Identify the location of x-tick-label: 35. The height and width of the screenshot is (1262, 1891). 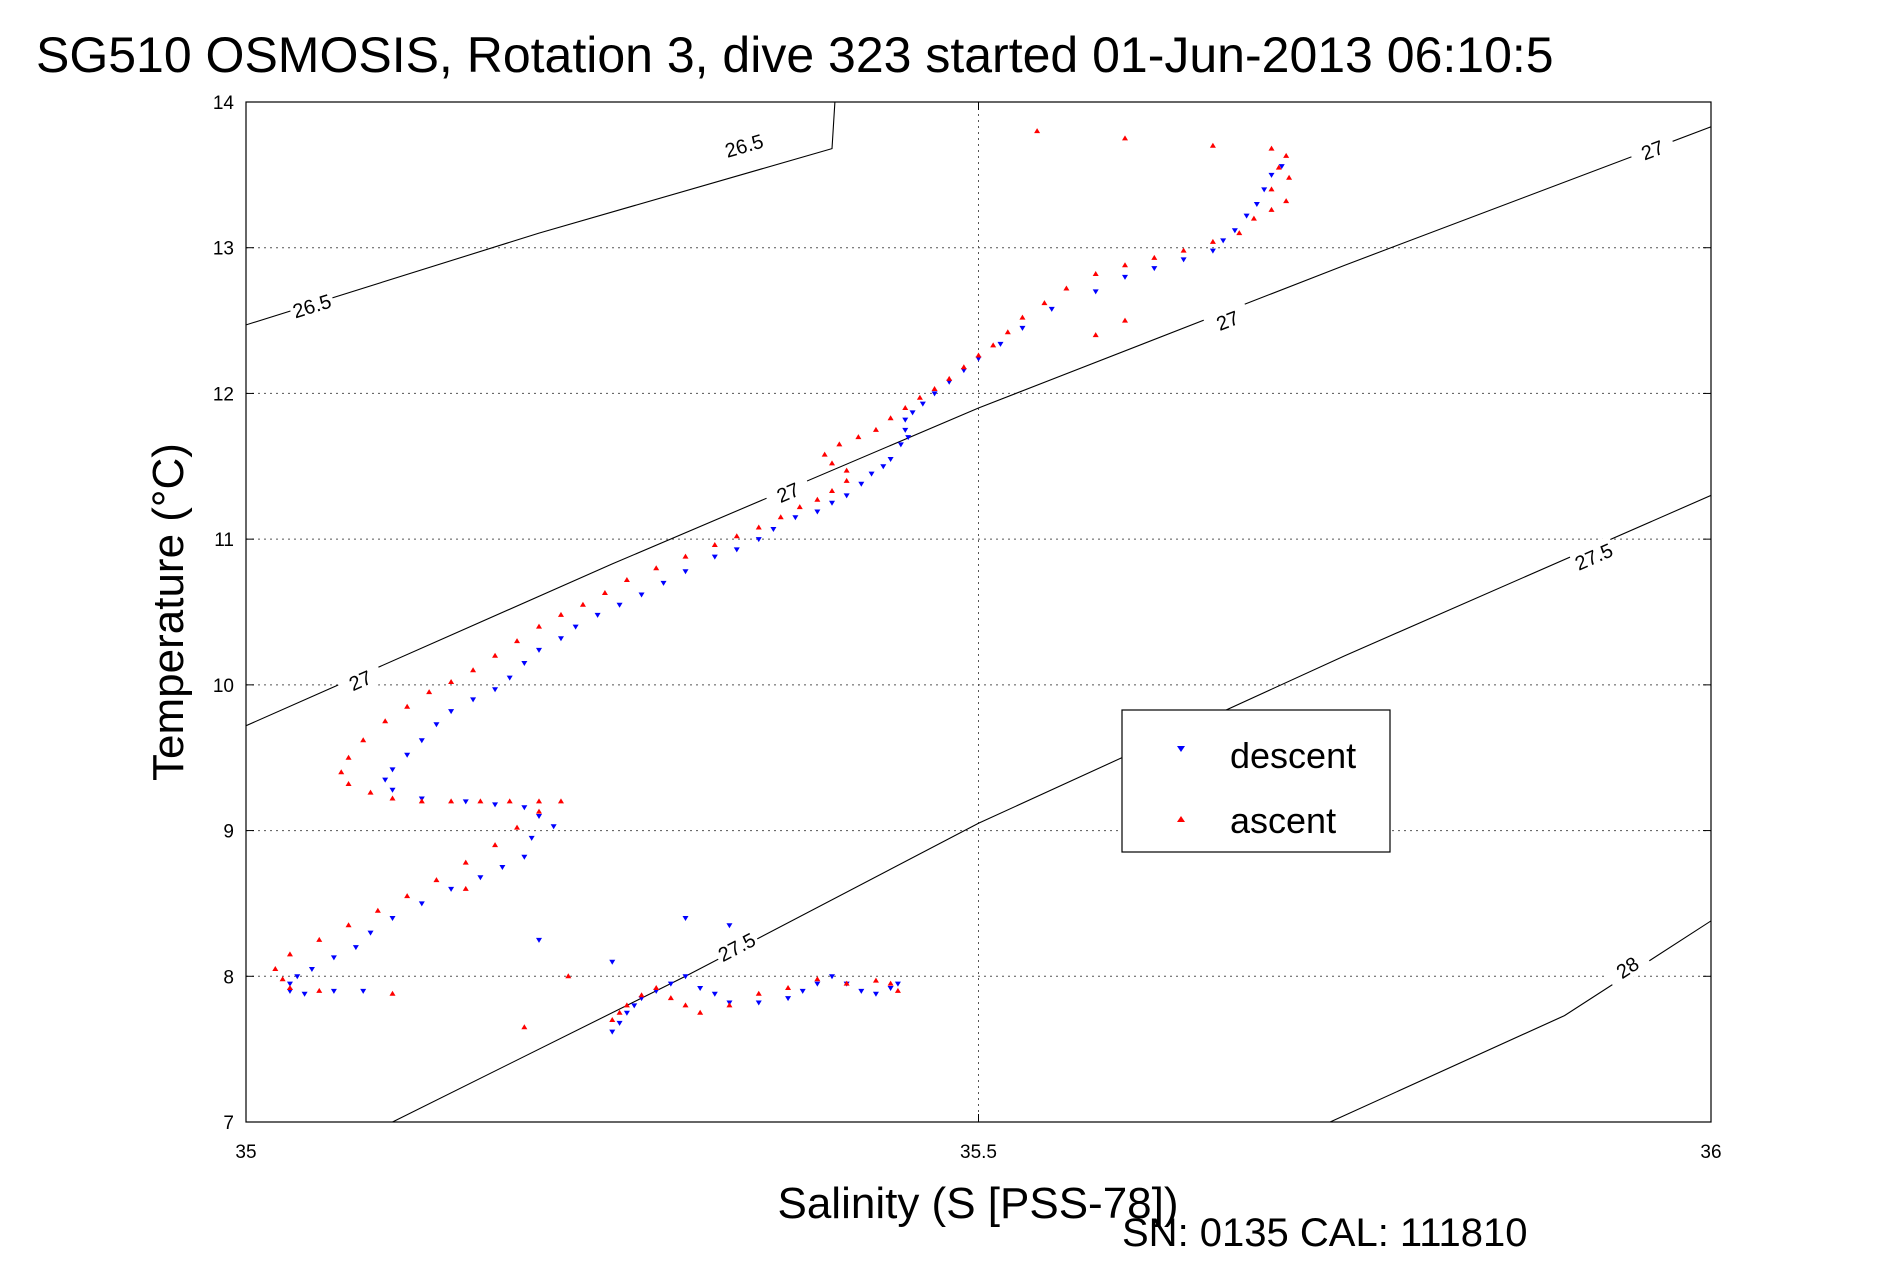
(245, 1152).